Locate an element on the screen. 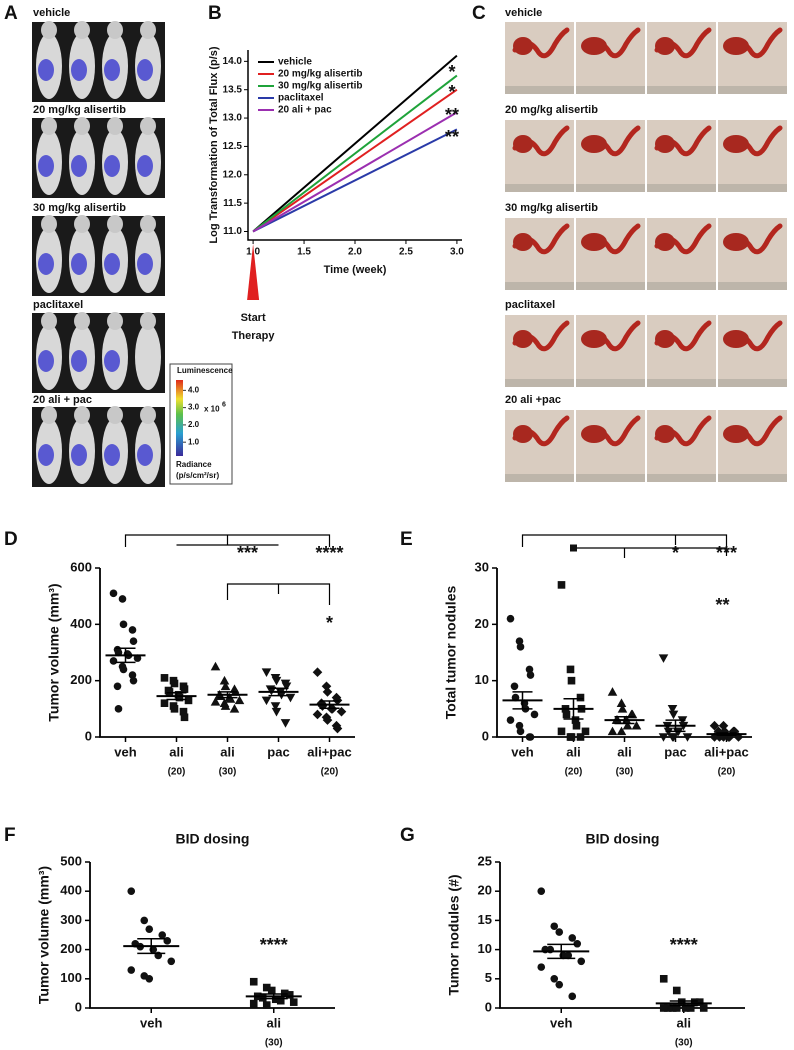 This screenshot has height=1050, width=794. y-tick-label: 10 is located at coordinates (485, 948).